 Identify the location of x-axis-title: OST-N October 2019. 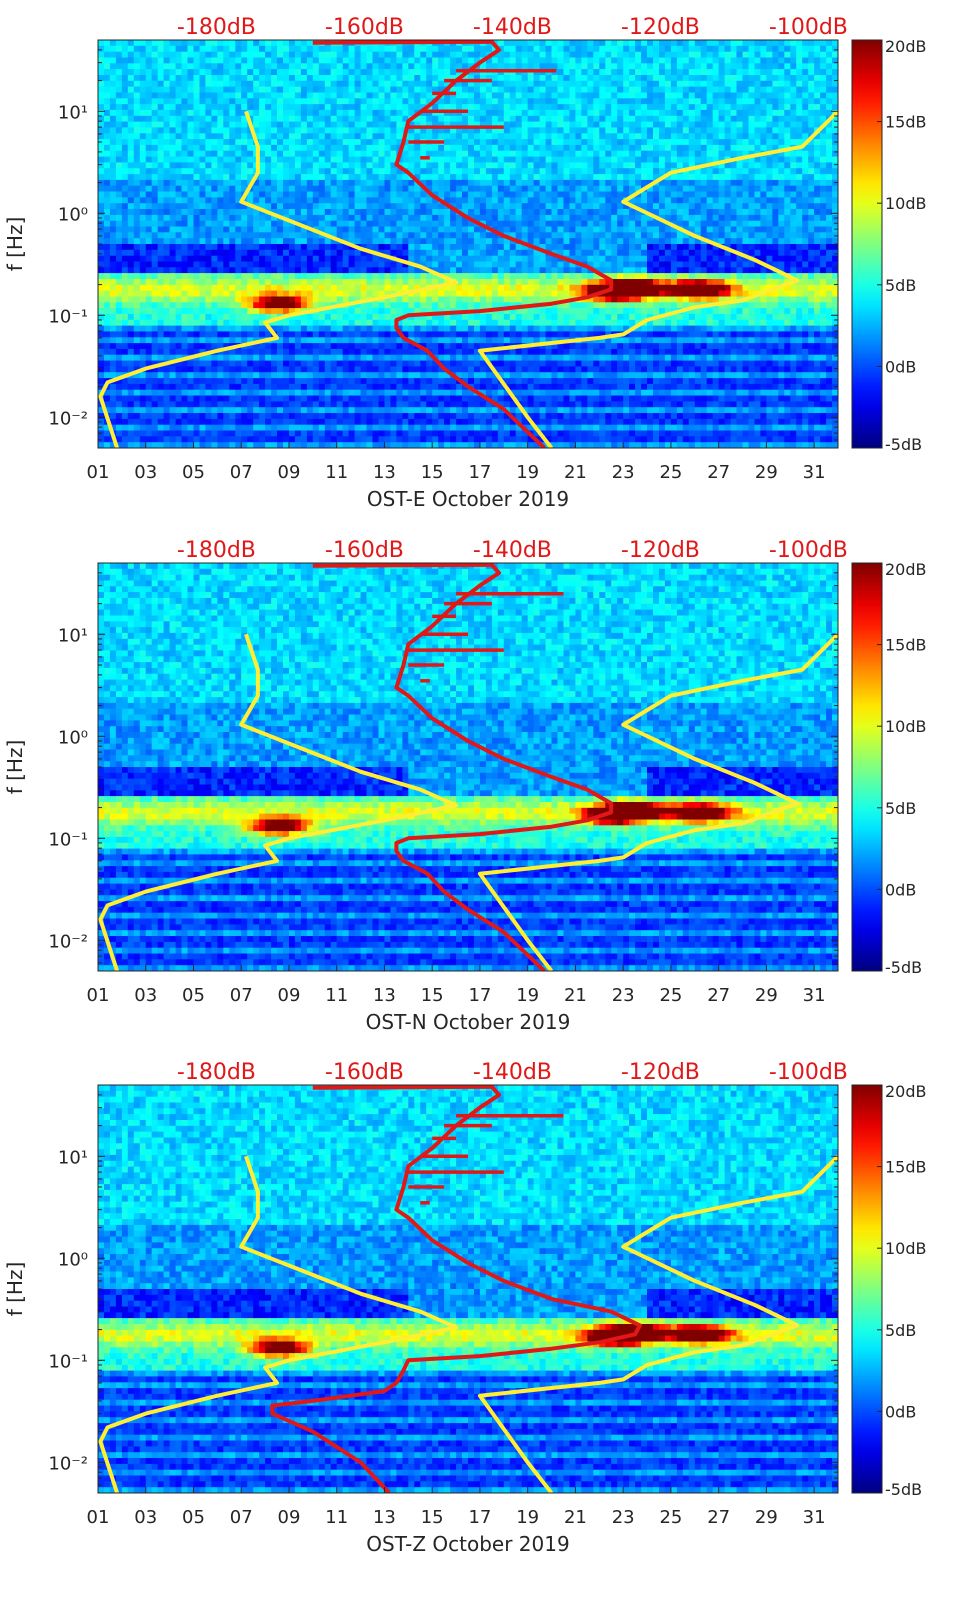
(468, 1022).